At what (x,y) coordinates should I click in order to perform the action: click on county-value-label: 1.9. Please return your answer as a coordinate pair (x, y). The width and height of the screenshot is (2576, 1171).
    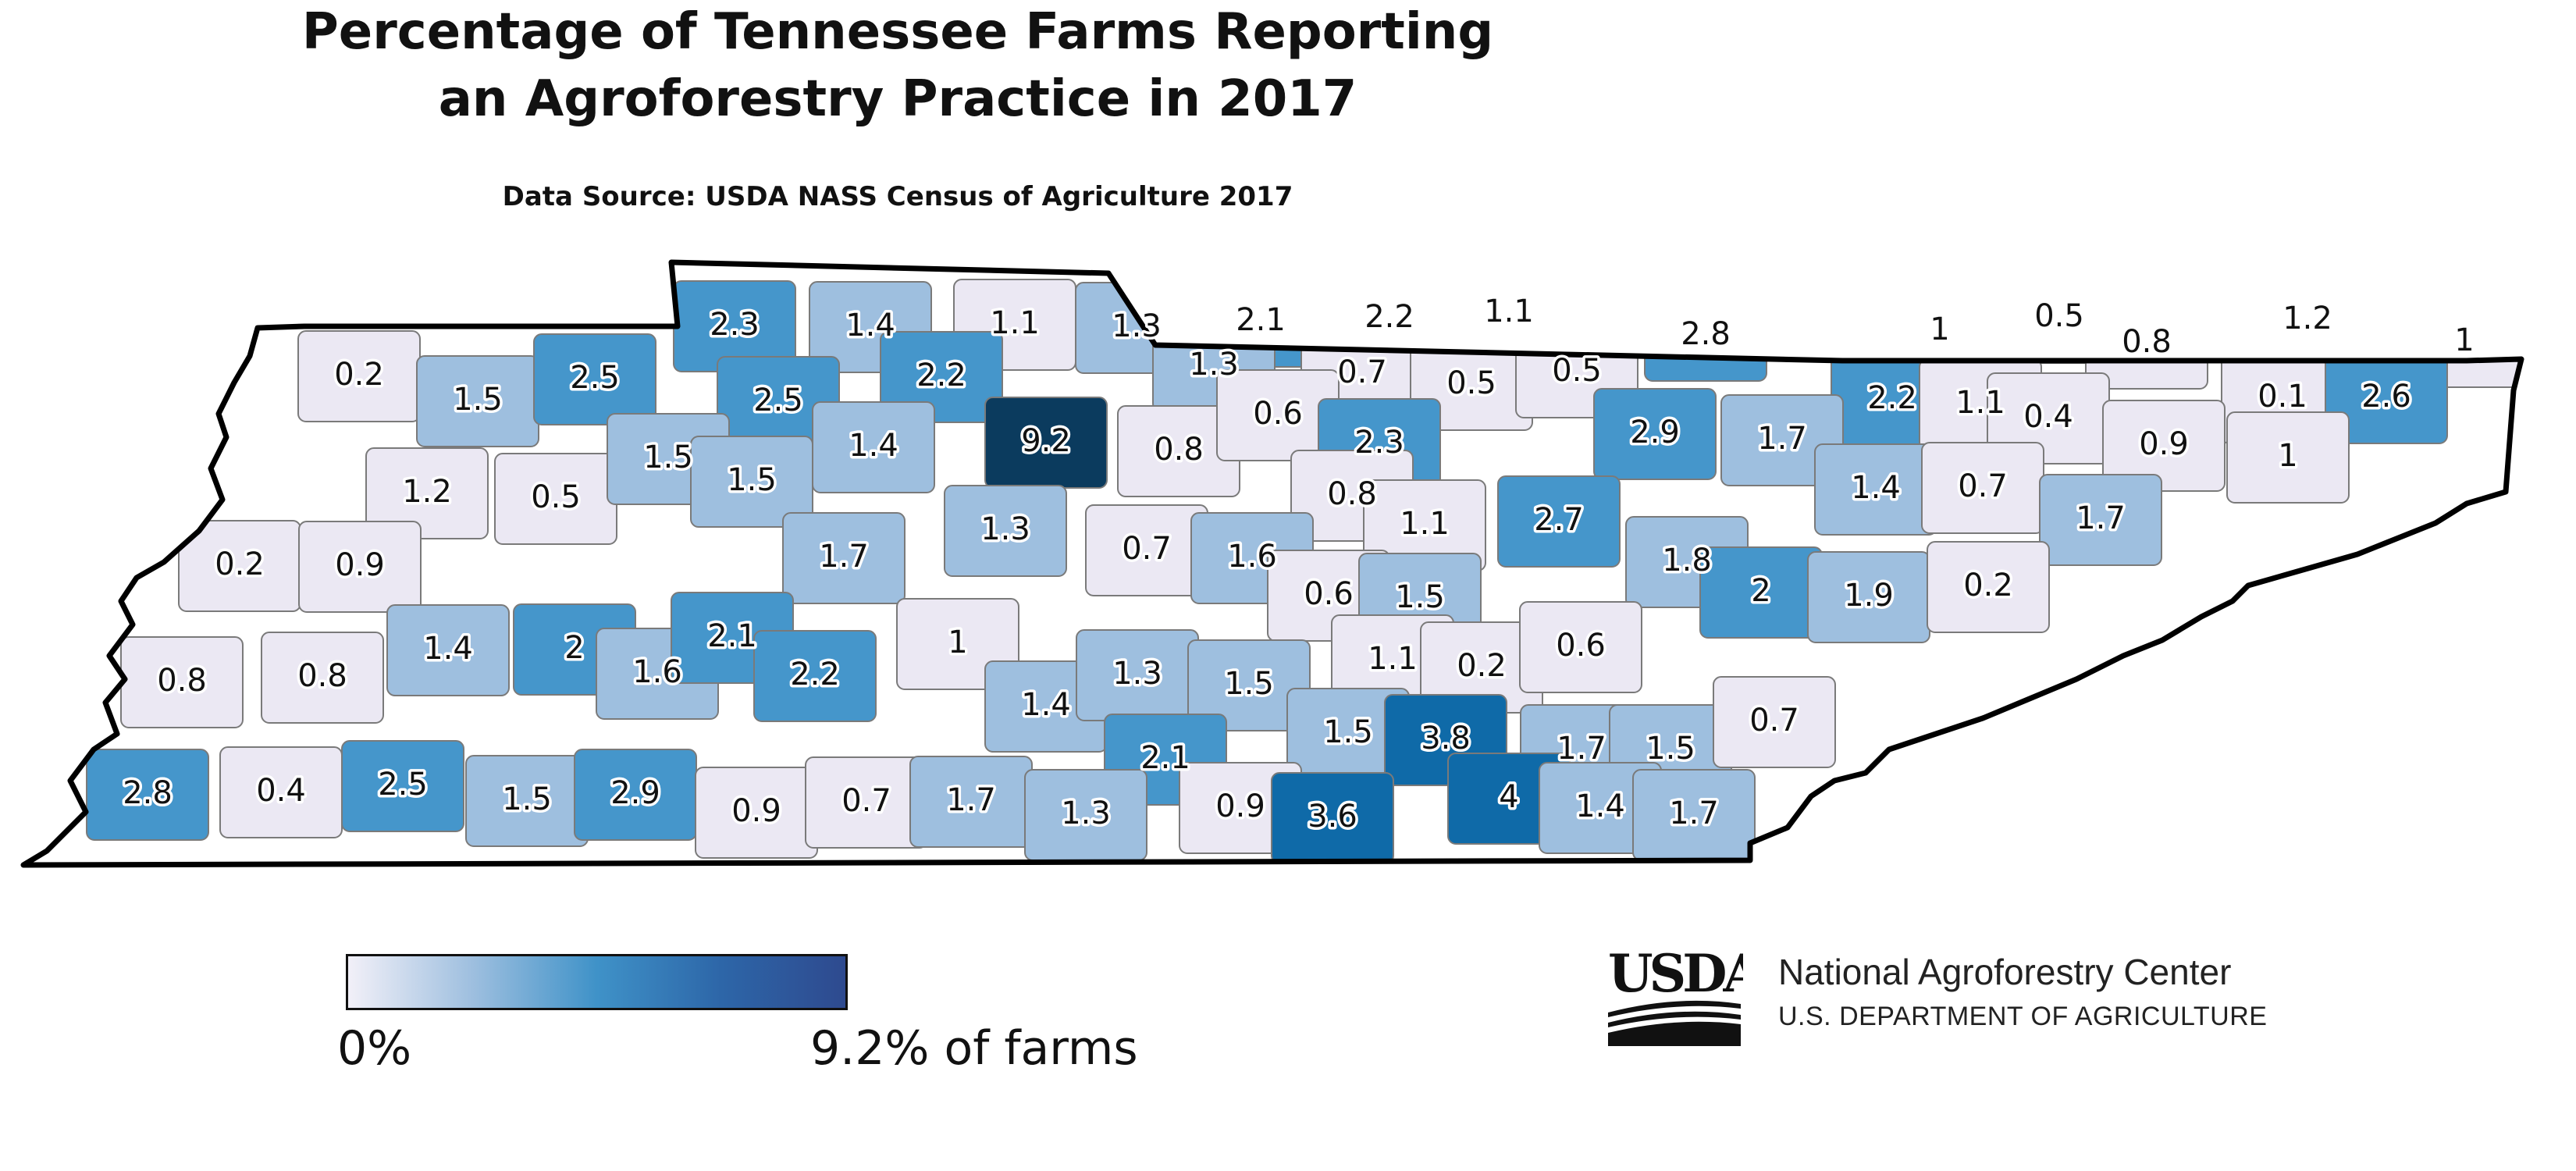
    Looking at the image, I should click on (1869, 596).